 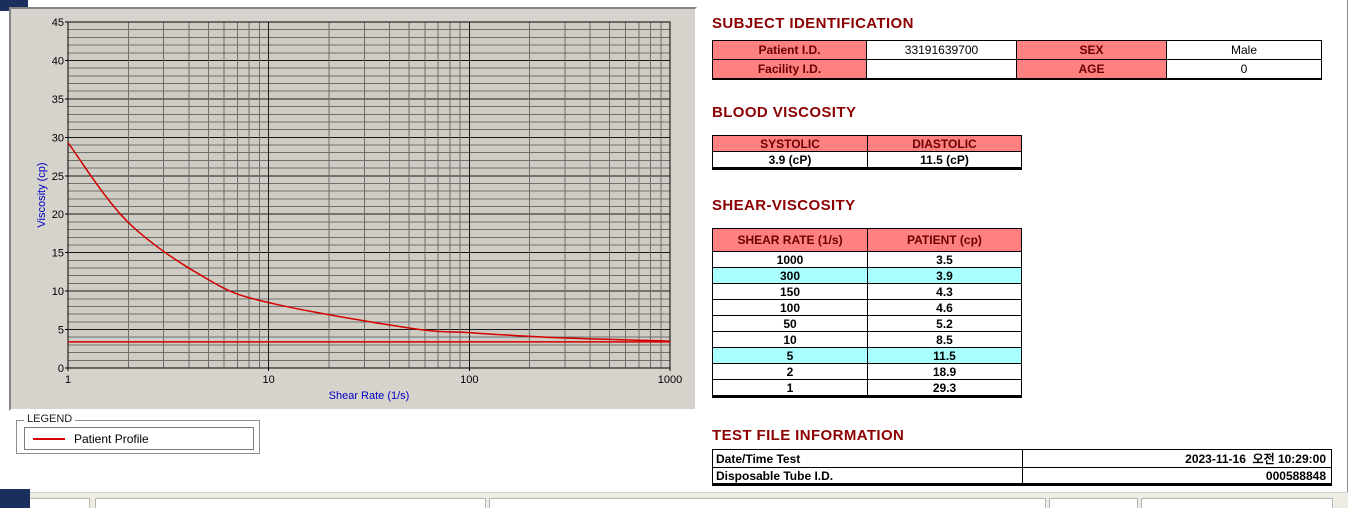 I want to click on subject-value-cell: 0, so click(x=1244, y=69).